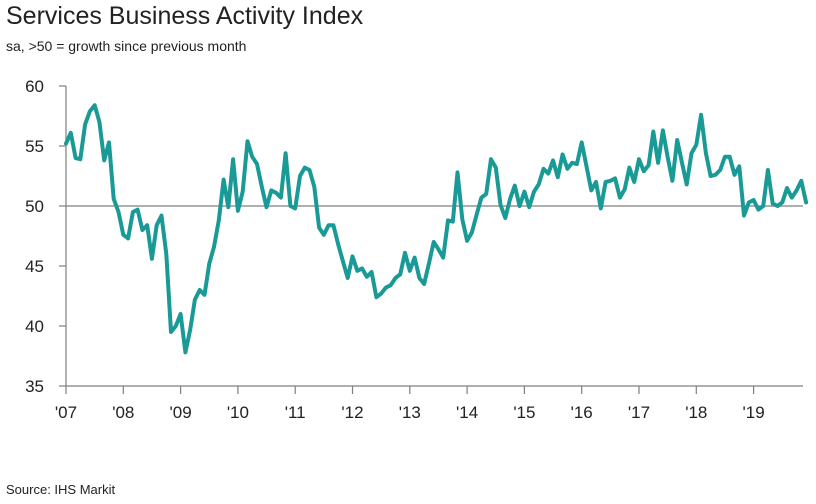 The height and width of the screenshot is (504, 816). What do you see at coordinates (696, 412) in the screenshot?
I see `x-tick-label: '18` at bounding box center [696, 412].